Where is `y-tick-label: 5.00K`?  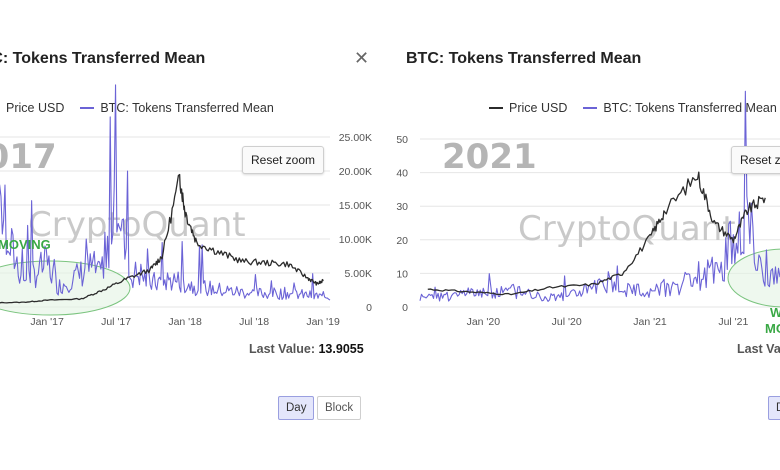 y-tick-label: 5.00K is located at coordinates (358, 274).